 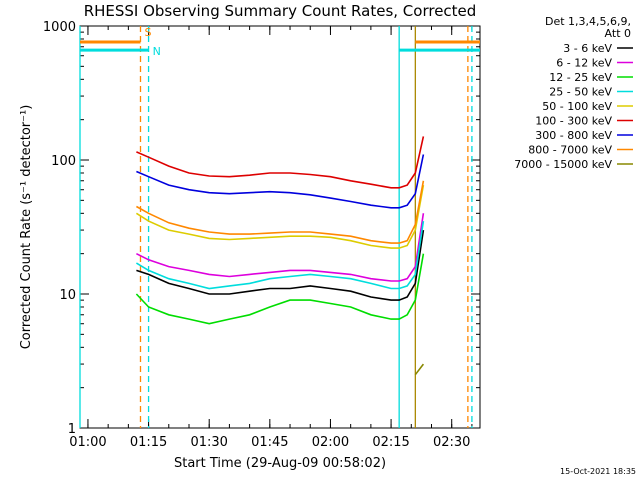 What do you see at coordinates (563, 164) in the screenshot?
I see `legend-label: 7000 - 15000 keV` at bounding box center [563, 164].